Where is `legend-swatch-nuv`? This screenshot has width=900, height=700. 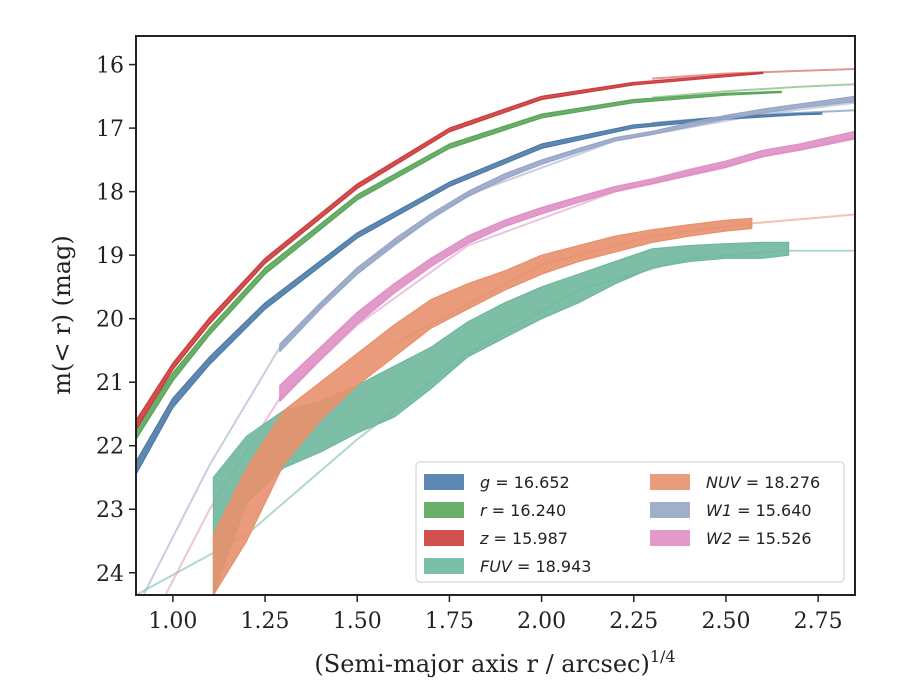
legend-swatch-nuv is located at coordinates (670, 482).